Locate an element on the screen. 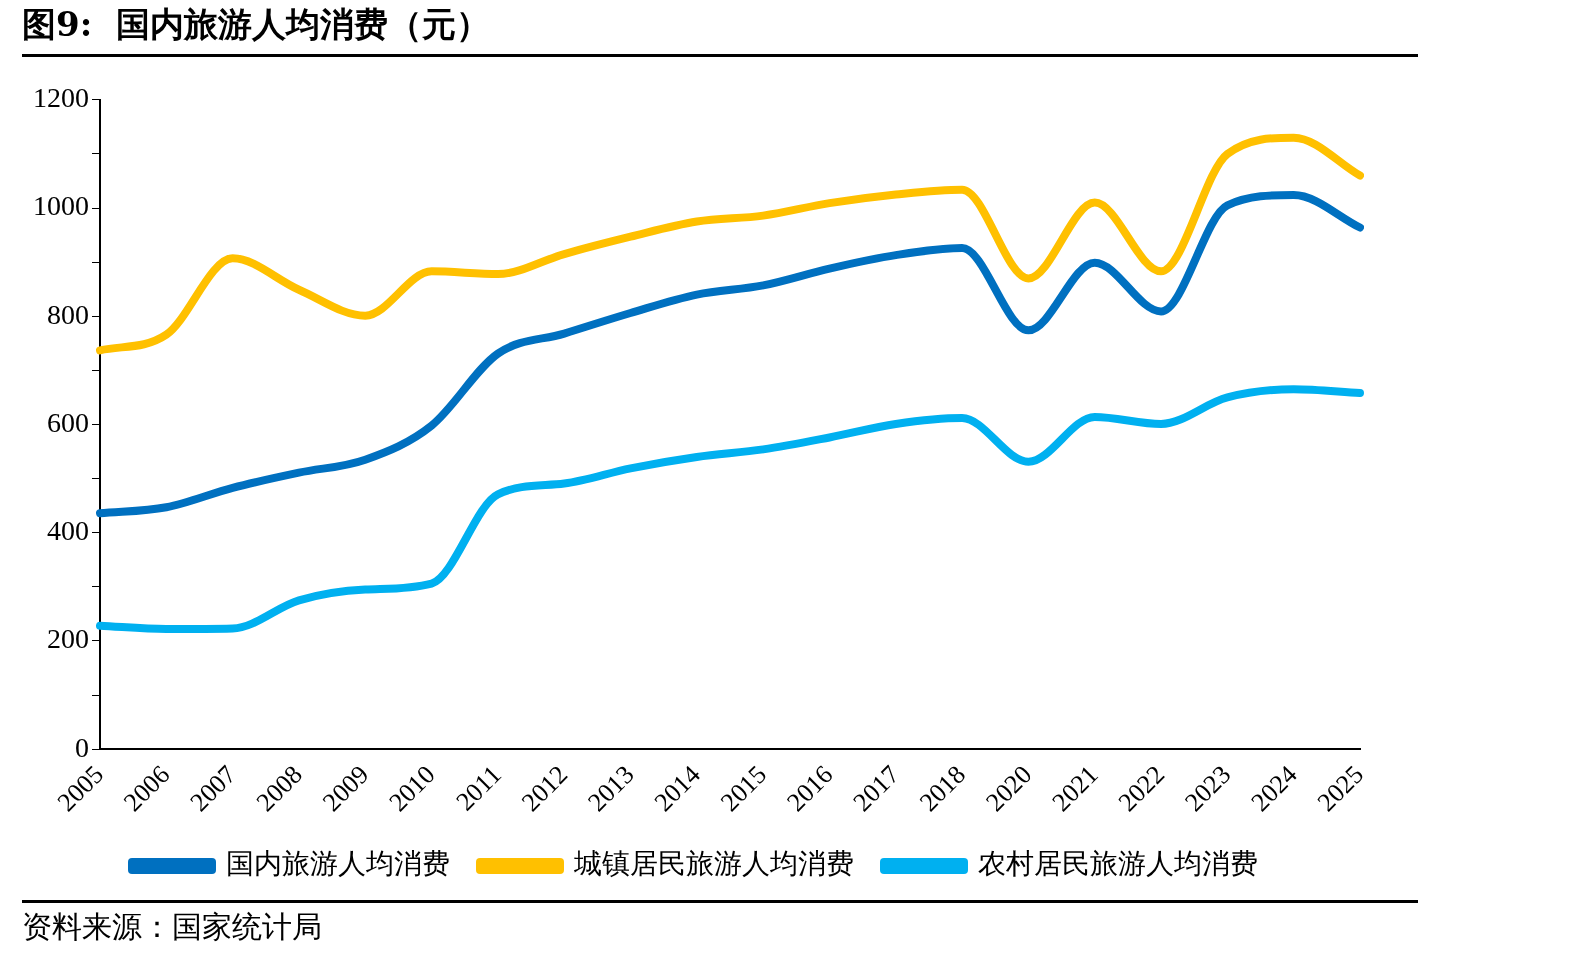 The height and width of the screenshot is (972, 1592). legend-label: 城镇居民旅游人均消费 is located at coordinates (713, 864).